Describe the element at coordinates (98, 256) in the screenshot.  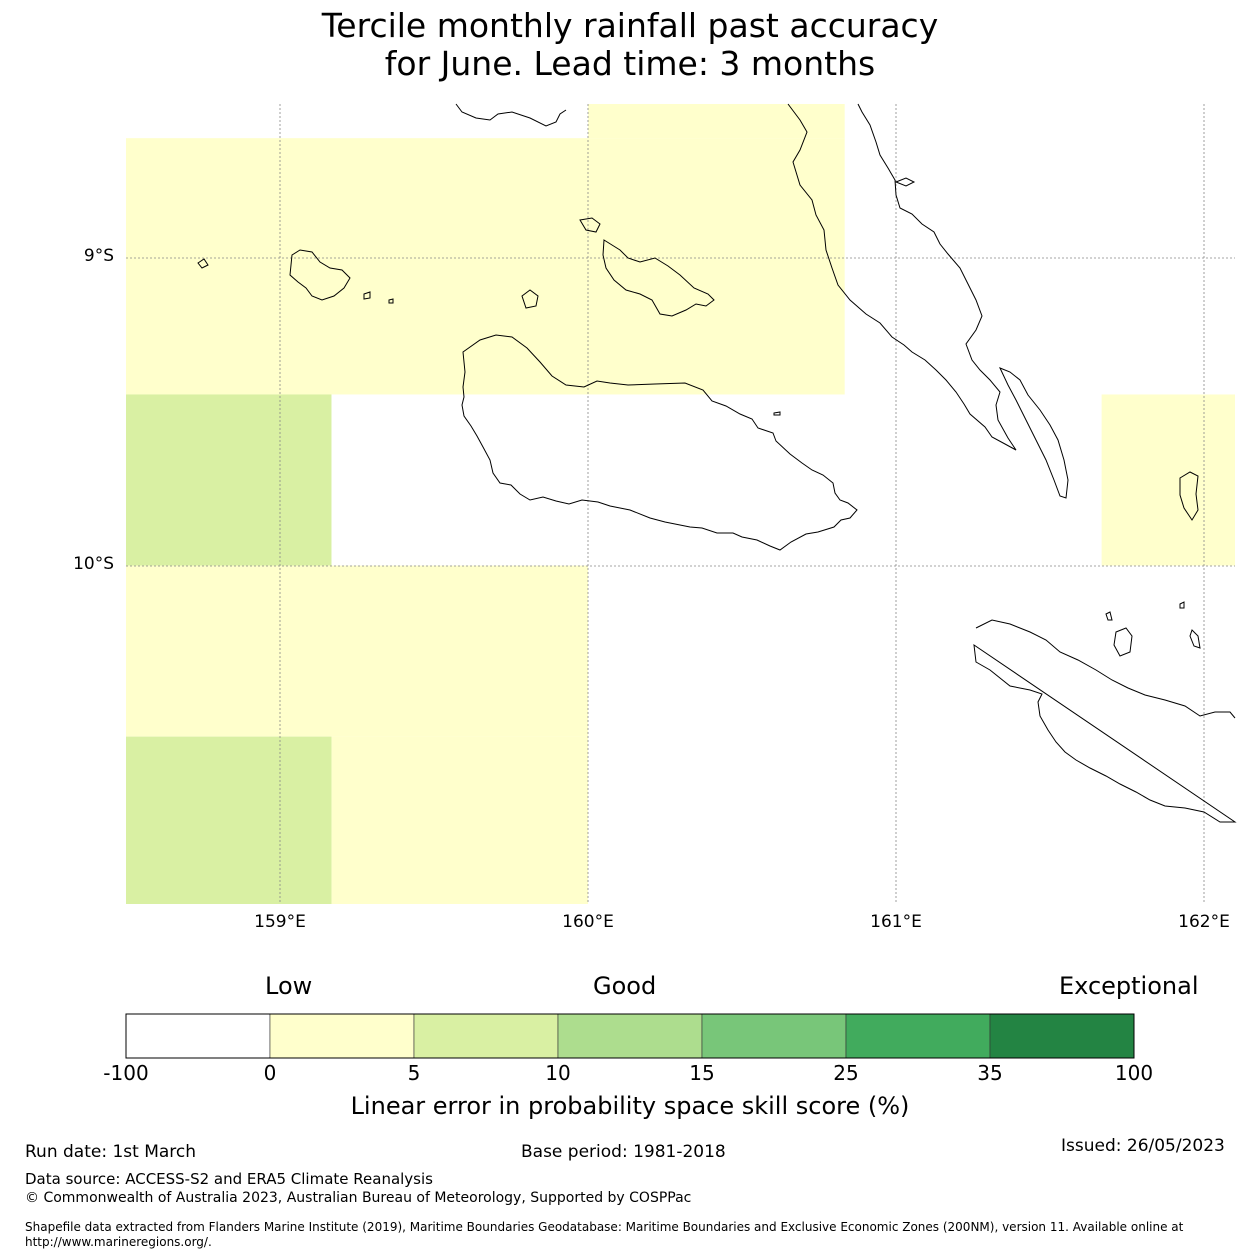
I see `lat-label-9s: 9°S` at that location.